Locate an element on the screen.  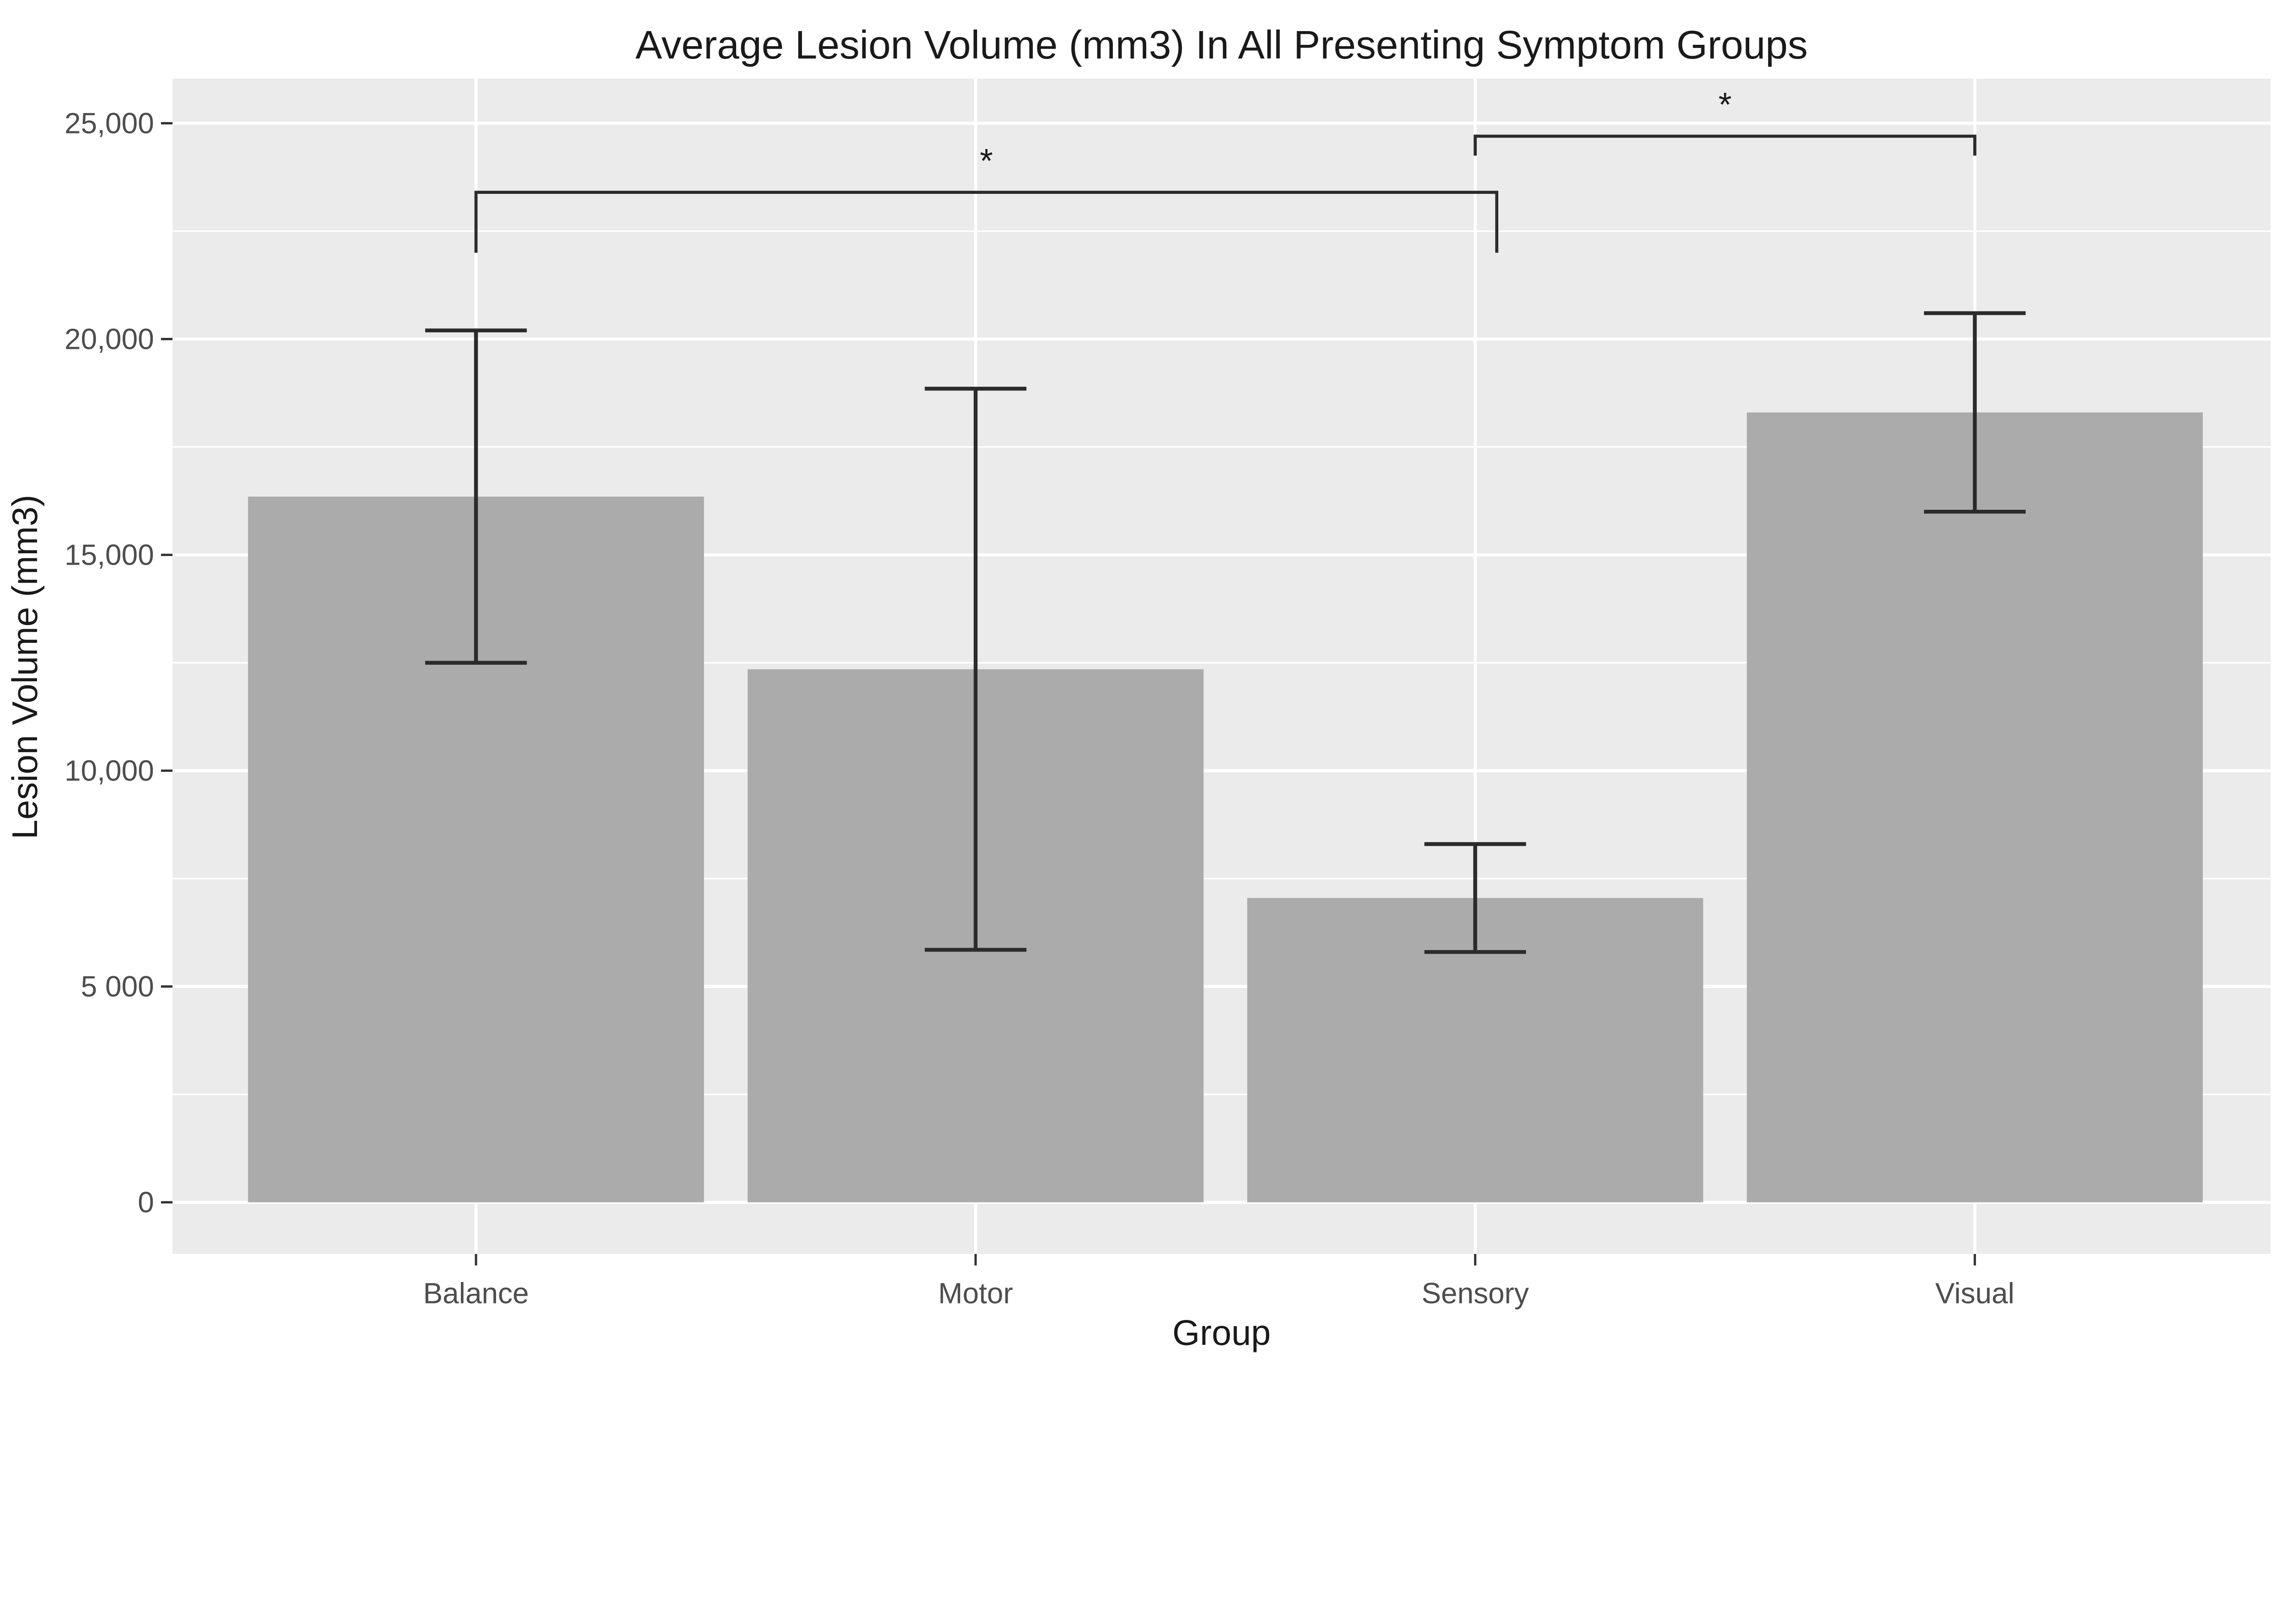
x-tick-label-motor: Motor is located at coordinates (975, 1293).